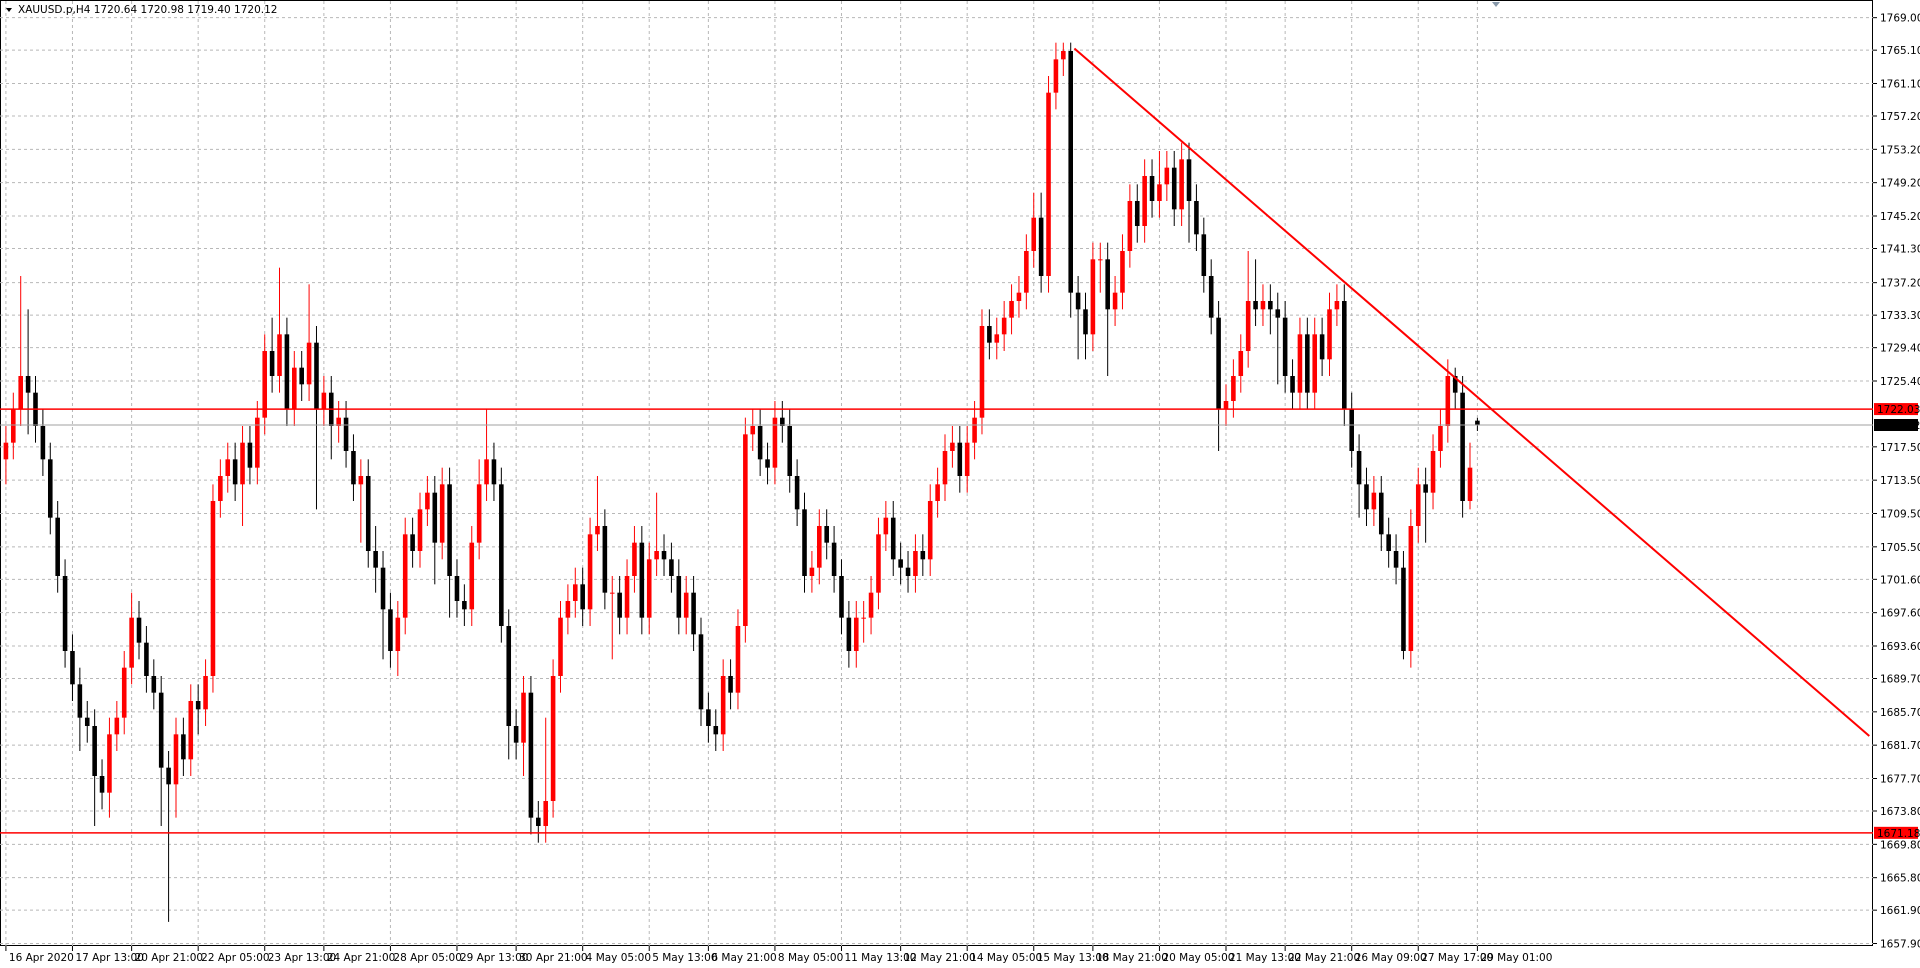 The height and width of the screenshot is (968, 1920). I want to click on bid-label: 1720.12, so click(1898, 426).